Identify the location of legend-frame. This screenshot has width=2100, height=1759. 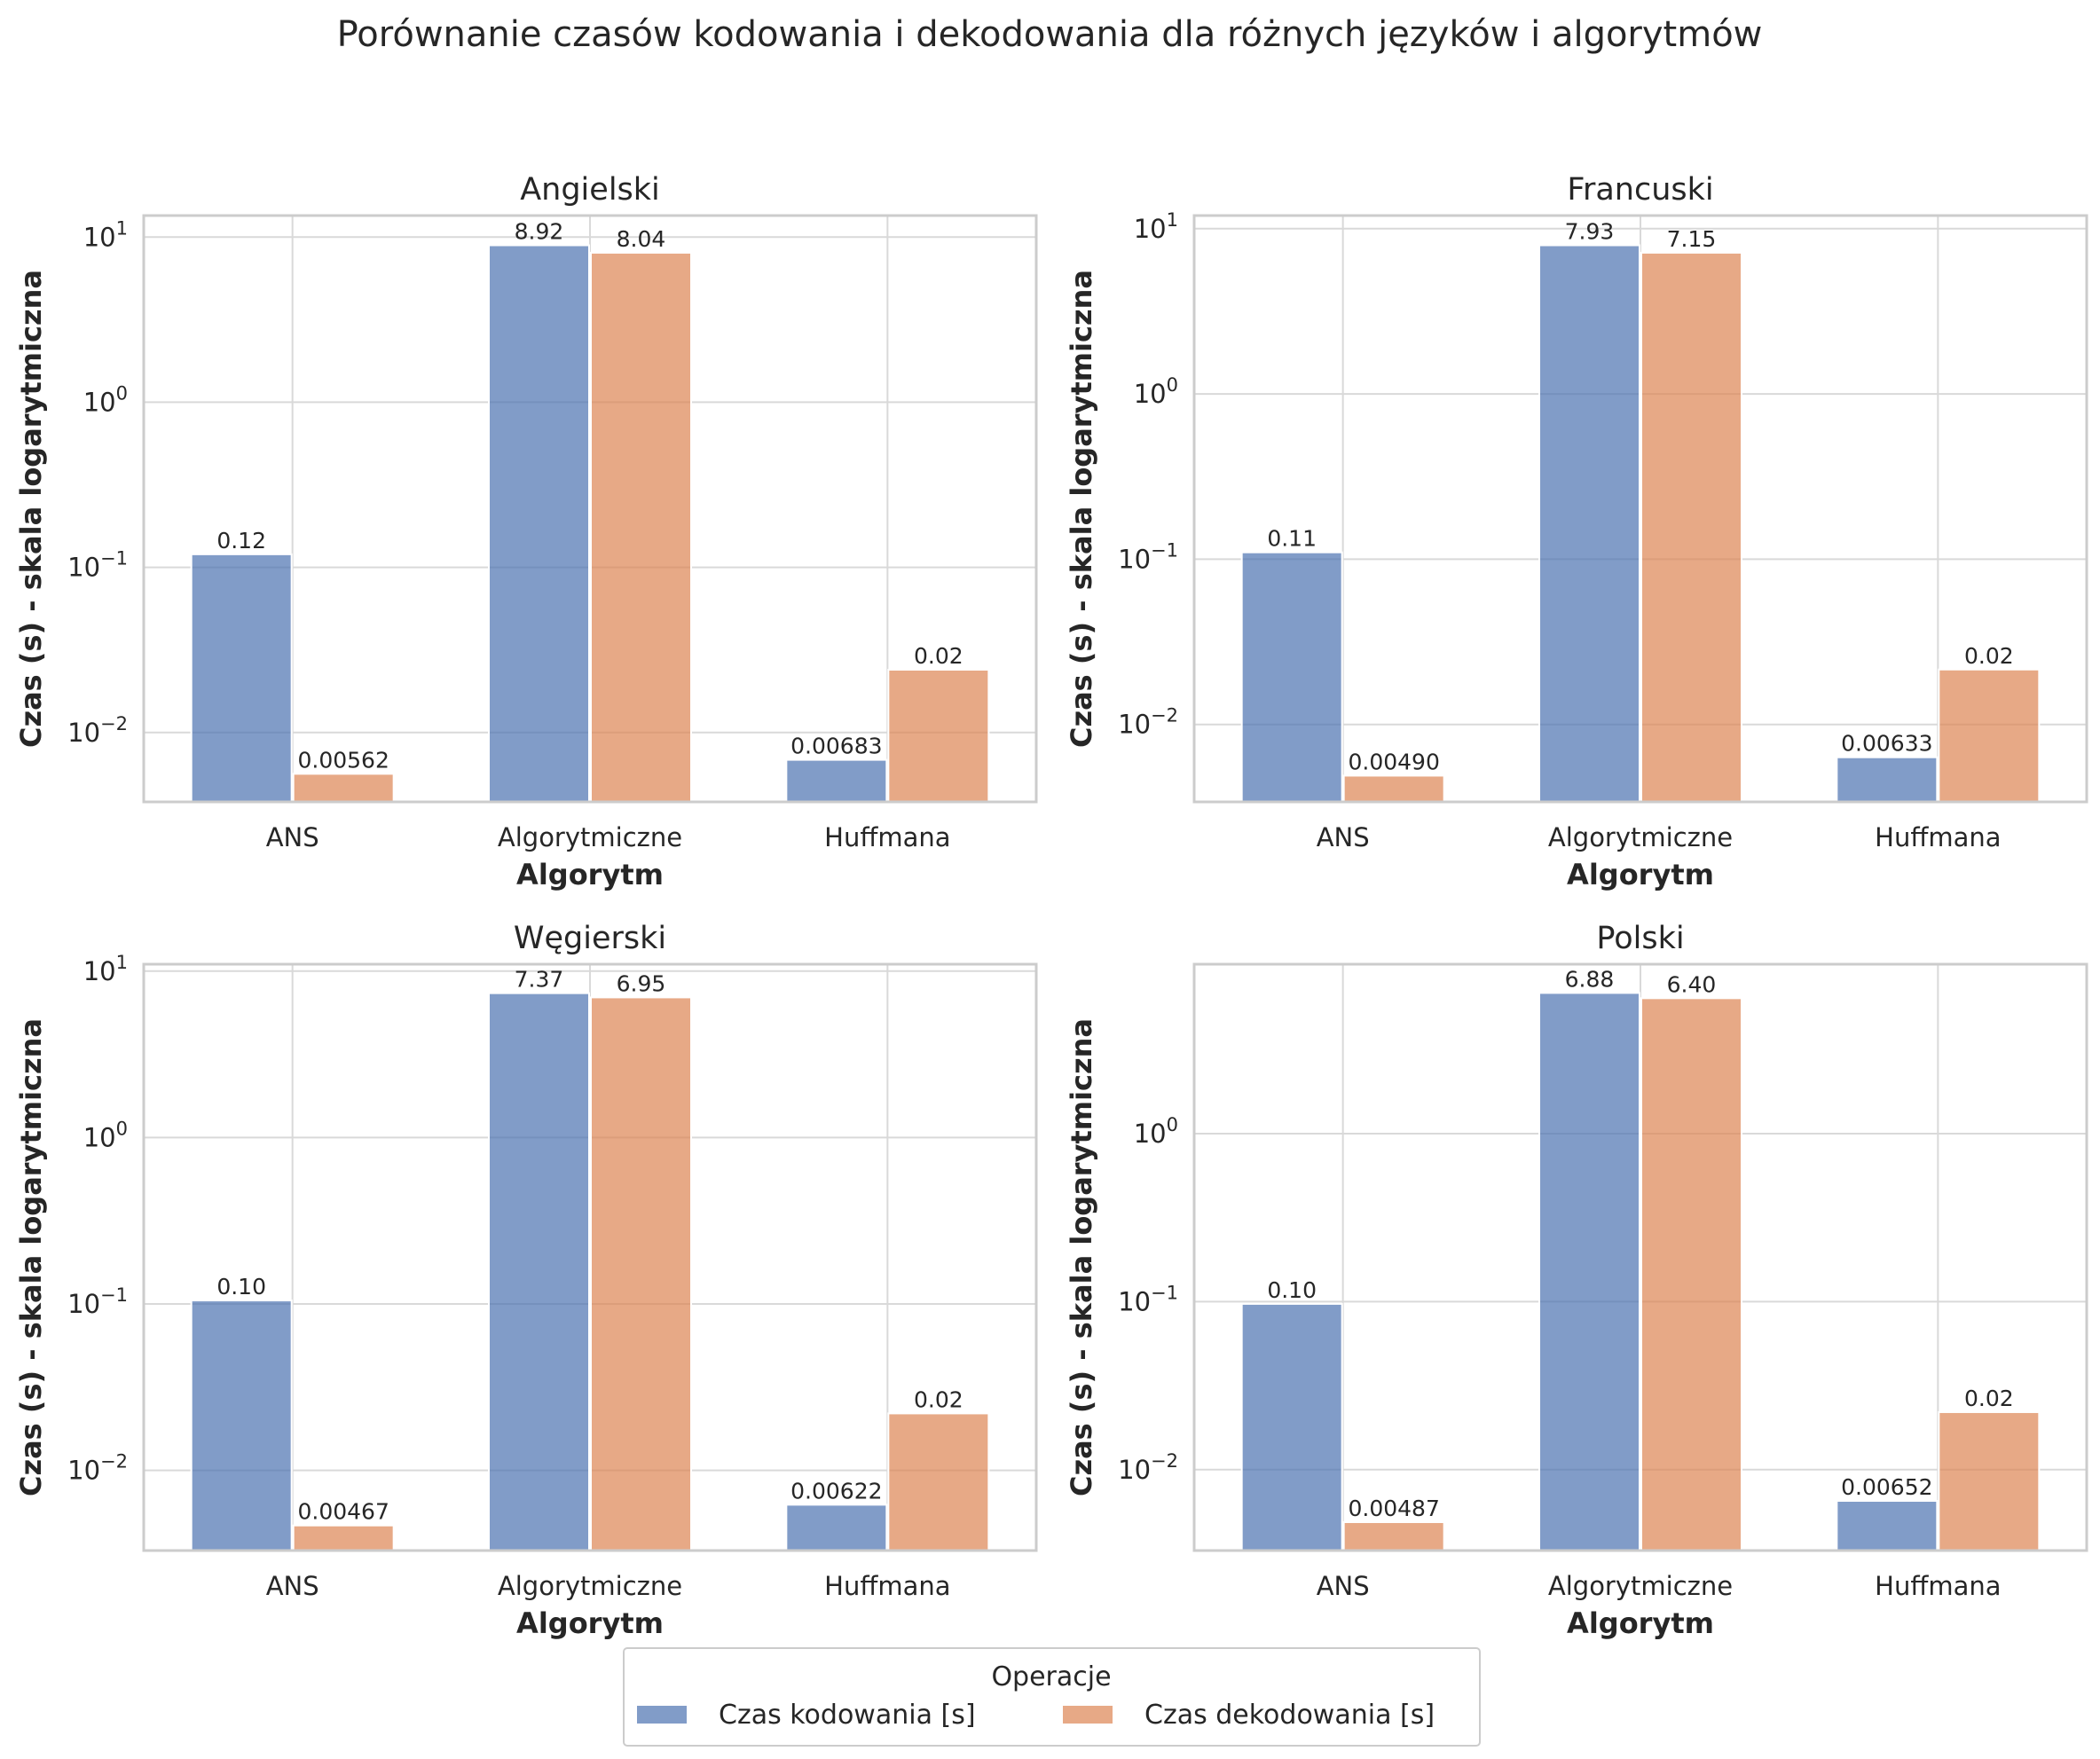
(1052, 1697).